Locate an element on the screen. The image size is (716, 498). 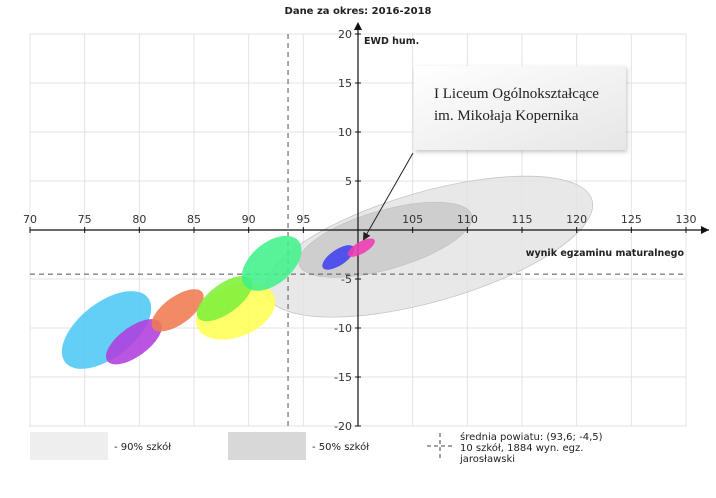
chart-title: Dane za okres: 2016-2018 is located at coordinates (358, 11).